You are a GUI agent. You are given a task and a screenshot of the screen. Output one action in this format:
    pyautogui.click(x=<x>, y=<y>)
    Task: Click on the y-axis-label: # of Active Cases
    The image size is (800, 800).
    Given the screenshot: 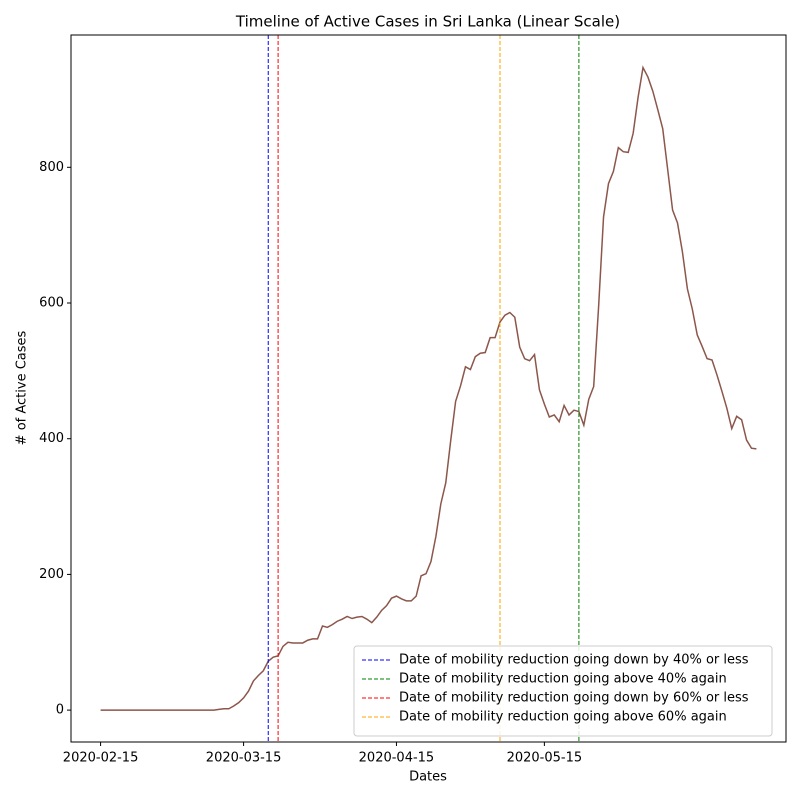 What is the action you would take?
    pyautogui.click(x=22, y=387)
    